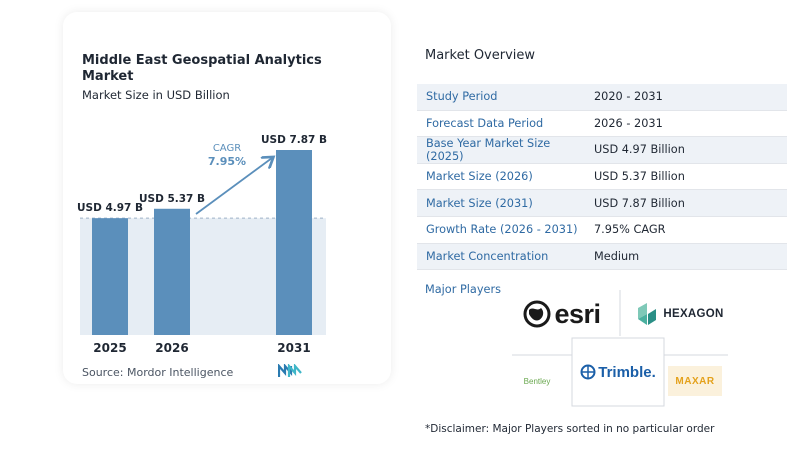  I want to click on overview-row: Growth Rate (2026 - 2031) 7.95% CAGR, so click(602, 230).